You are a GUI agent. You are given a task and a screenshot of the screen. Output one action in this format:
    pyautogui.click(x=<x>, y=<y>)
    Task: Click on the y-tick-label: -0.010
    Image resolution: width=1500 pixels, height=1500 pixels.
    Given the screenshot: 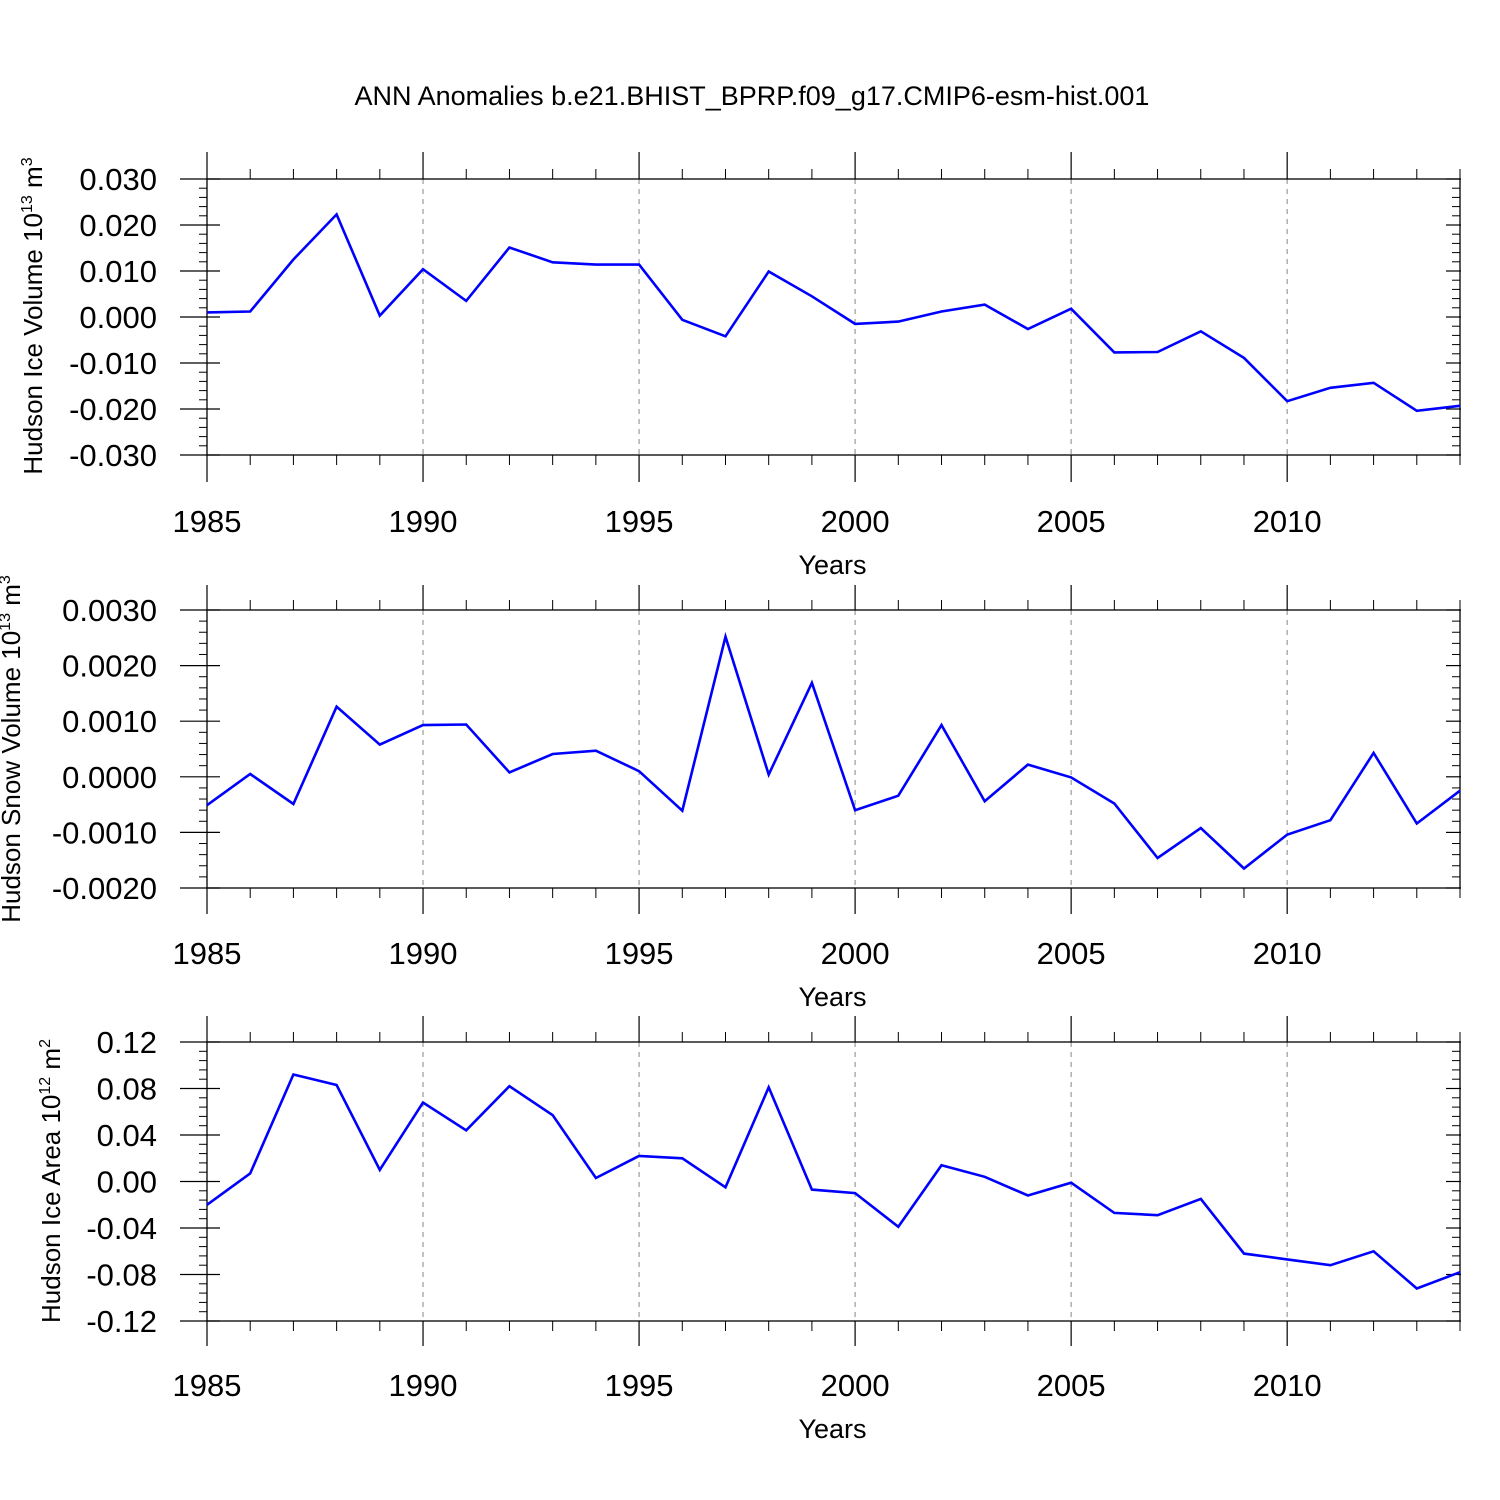 What is the action you would take?
    pyautogui.click(x=113, y=363)
    